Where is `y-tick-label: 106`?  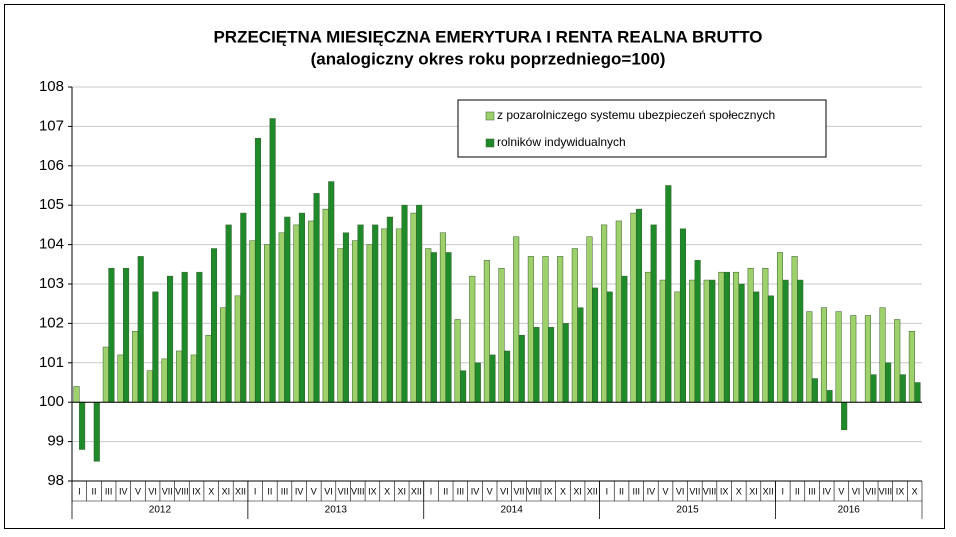 y-tick-label: 106 is located at coordinates (51, 165).